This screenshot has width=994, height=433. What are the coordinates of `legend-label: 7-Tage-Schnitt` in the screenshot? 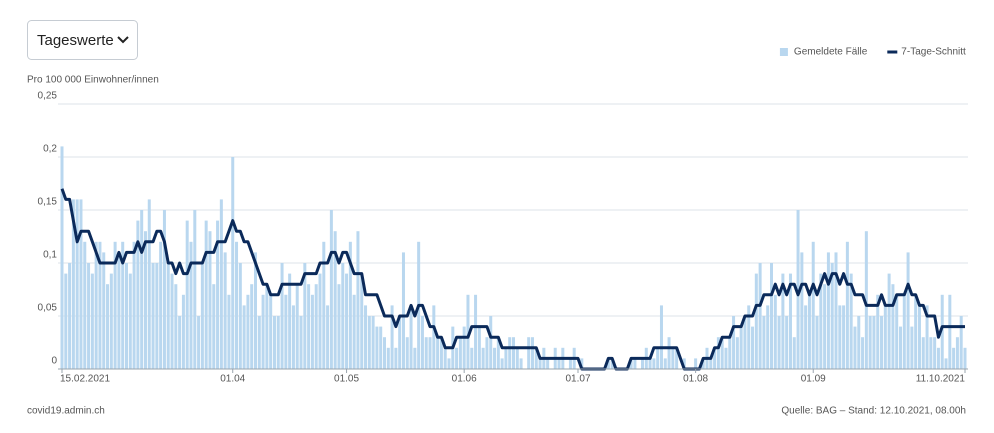 It's located at (933, 52).